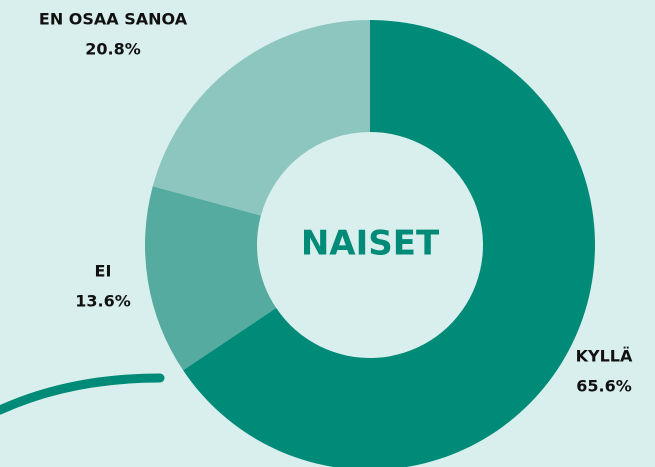 The height and width of the screenshot is (467, 655). I want to click on value-label: 65.6%, so click(604, 386).